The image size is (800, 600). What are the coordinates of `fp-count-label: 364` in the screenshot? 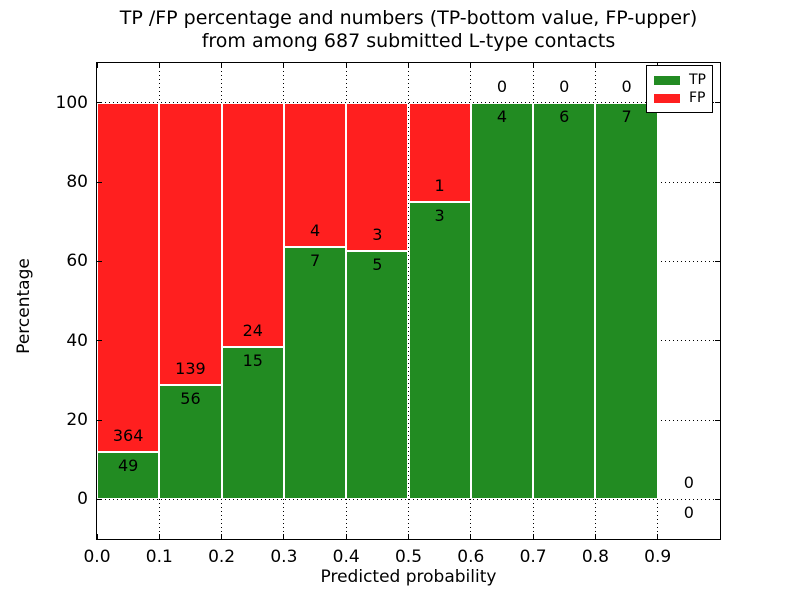 It's located at (128, 436).